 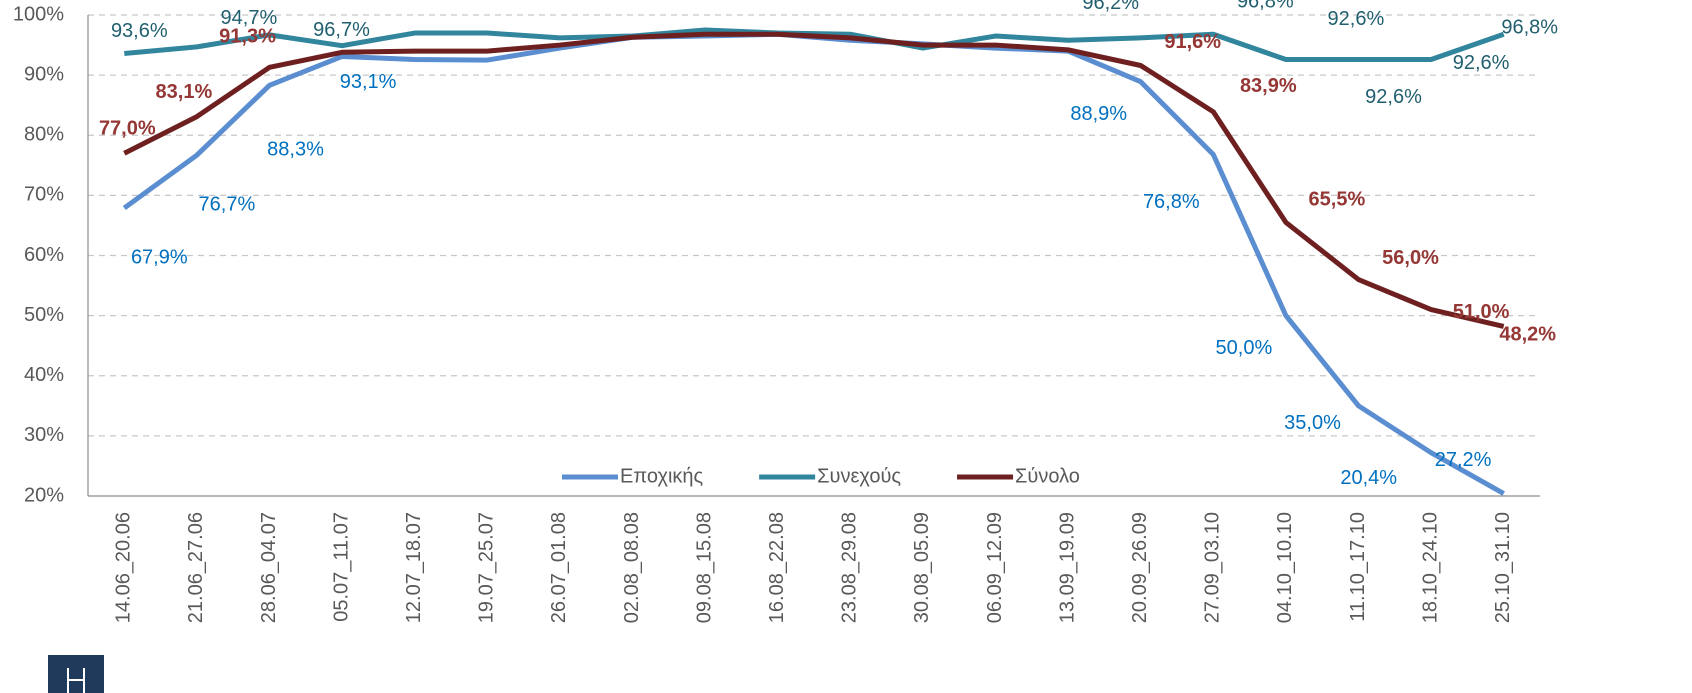 What do you see at coordinates (76, 674) in the screenshot?
I see `logo` at bounding box center [76, 674].